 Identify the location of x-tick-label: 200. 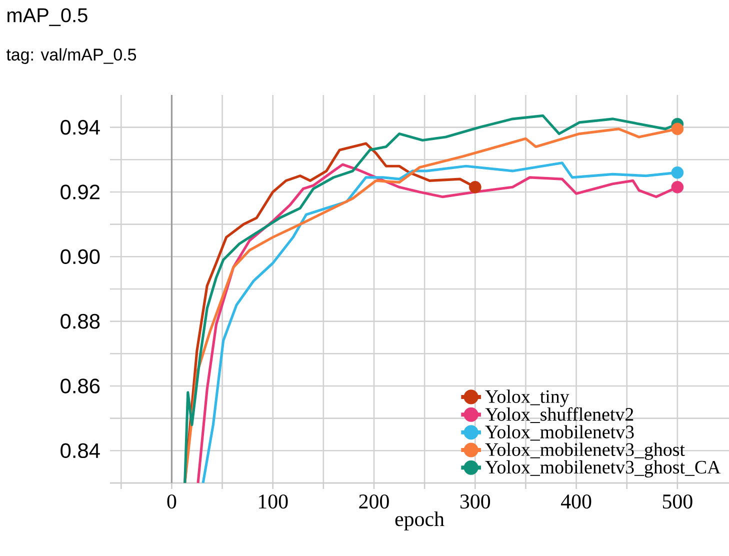
(374, 501).